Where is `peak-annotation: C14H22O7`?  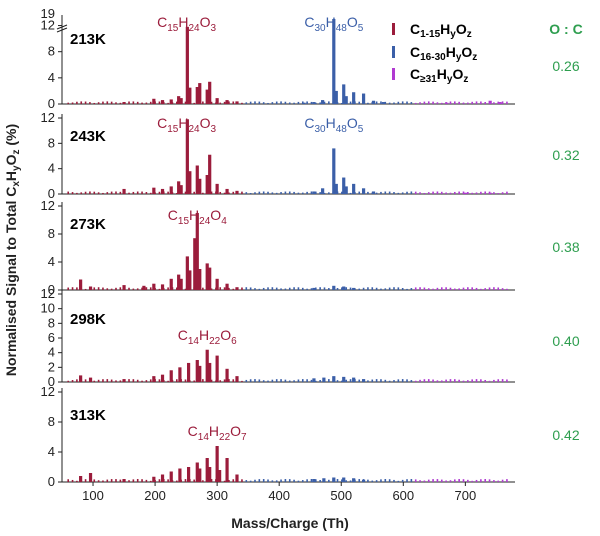
peak-annotation: C14H22O7 is located at coordinates (217, 433).